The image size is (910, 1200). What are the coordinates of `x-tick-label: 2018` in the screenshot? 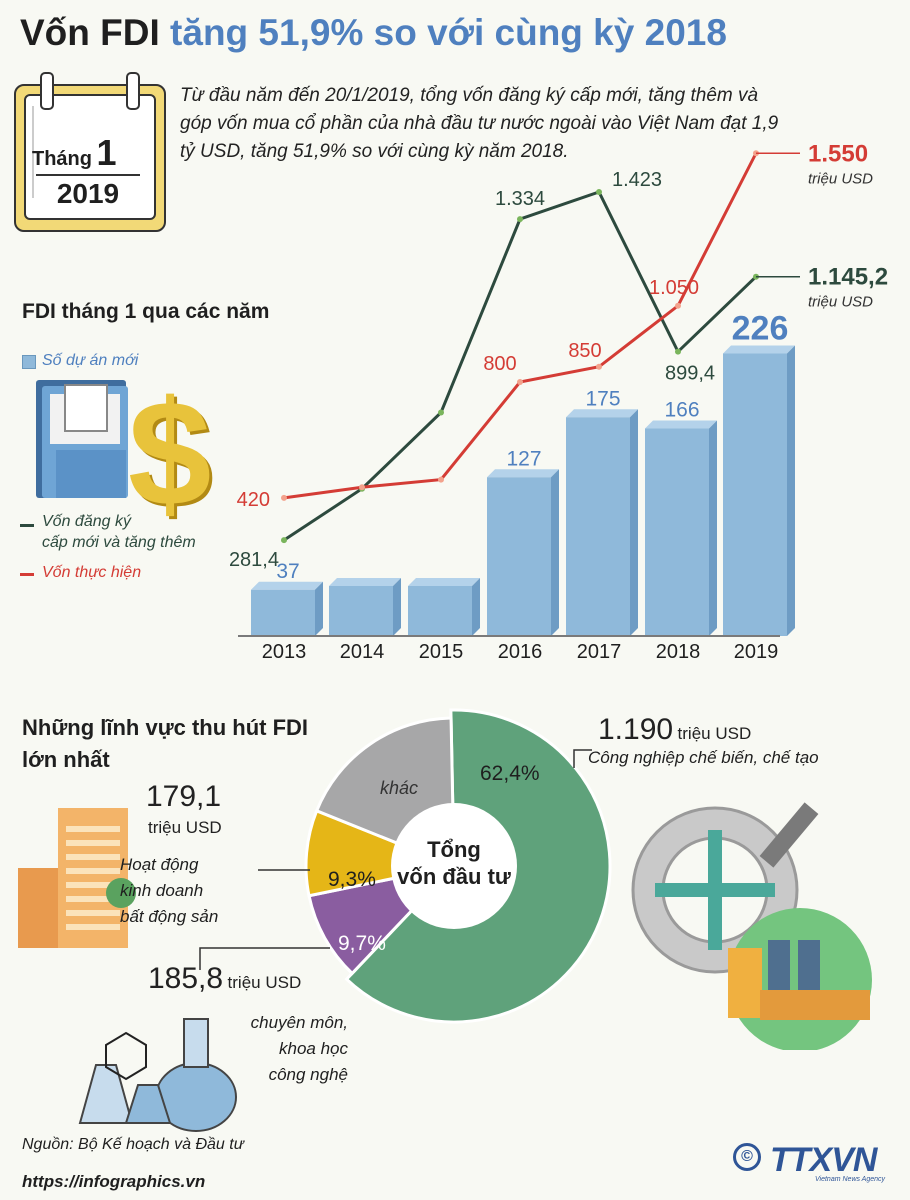 It's located at (678, 652).